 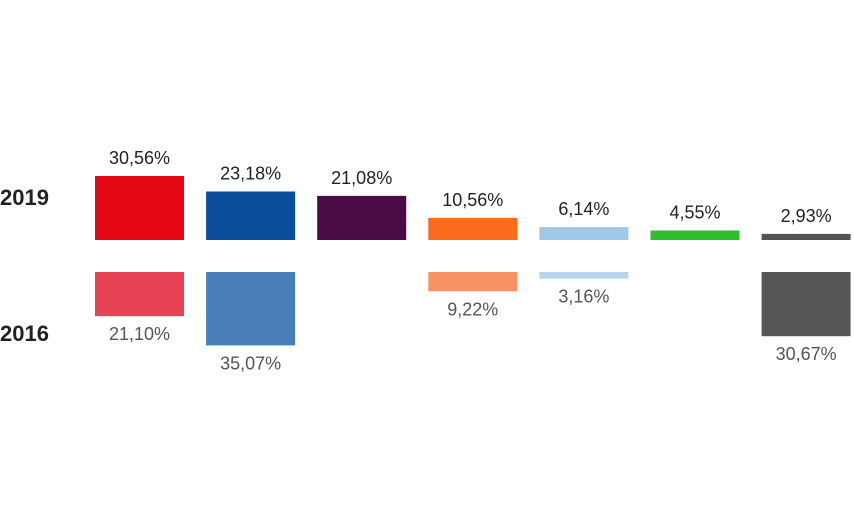 I want to click on value-label-2016-3: 9,22%, so click(x=472, y=309).